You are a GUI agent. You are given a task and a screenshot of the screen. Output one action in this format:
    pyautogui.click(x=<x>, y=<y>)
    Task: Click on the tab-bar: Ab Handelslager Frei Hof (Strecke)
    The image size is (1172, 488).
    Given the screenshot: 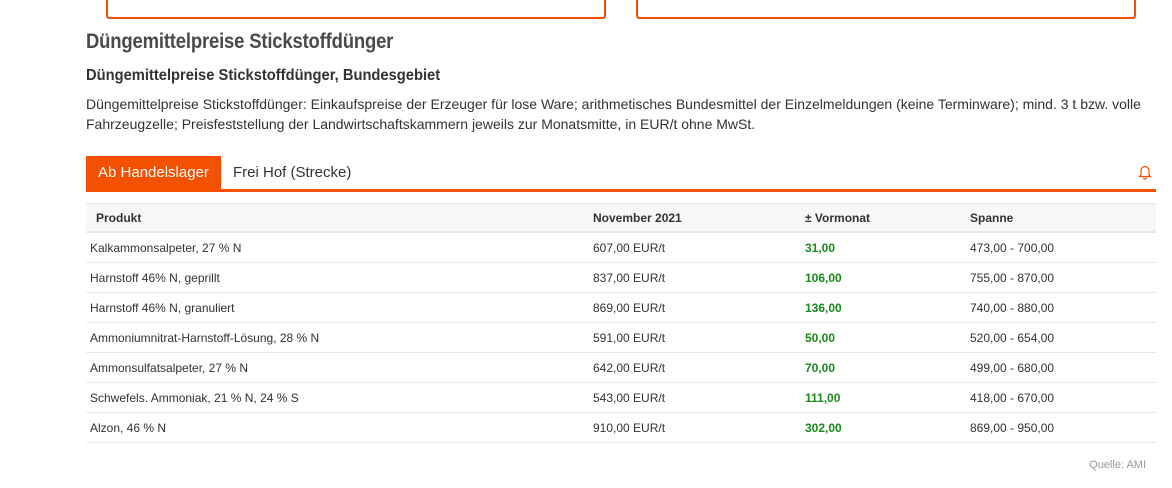 What is the action you would take?
    pyautogui.click(x=621, y=174)
    